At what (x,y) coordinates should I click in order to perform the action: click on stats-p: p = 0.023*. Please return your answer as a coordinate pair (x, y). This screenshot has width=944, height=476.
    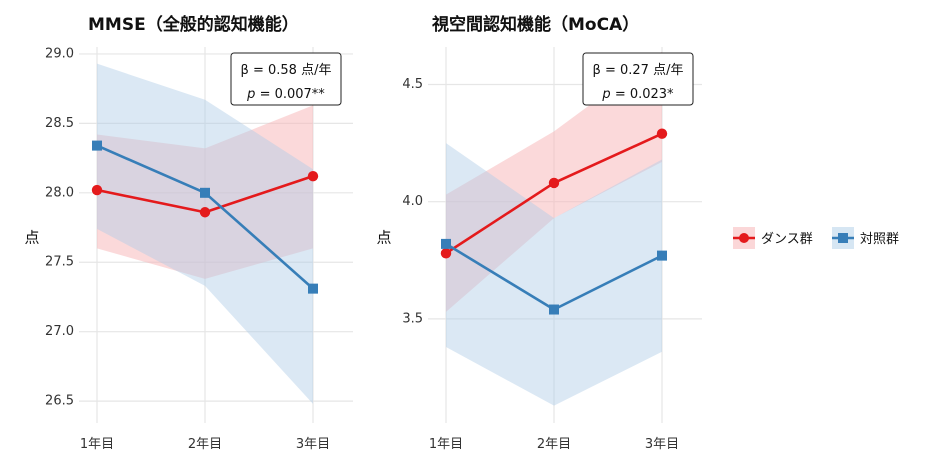
    Looking at the image, I should click on (637, 94).